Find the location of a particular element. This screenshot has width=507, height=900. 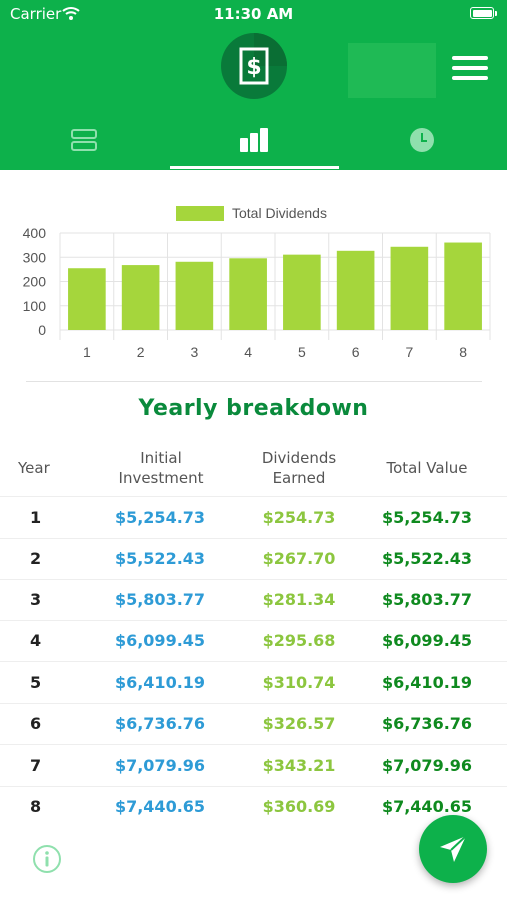

cell-year: 7 is located at coordinates (36, 765).